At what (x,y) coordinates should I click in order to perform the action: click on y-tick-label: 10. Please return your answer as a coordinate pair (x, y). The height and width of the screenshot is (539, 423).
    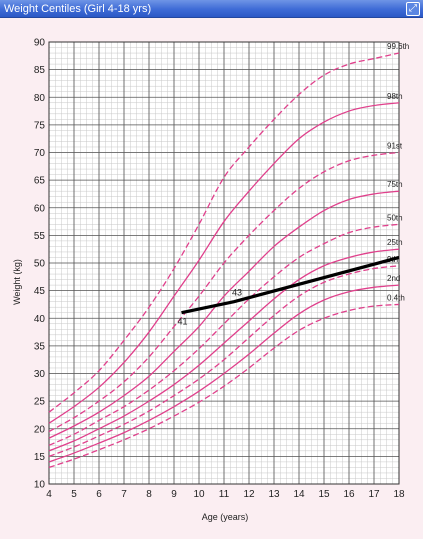
    Looking at the image, I should click on (40, 485).